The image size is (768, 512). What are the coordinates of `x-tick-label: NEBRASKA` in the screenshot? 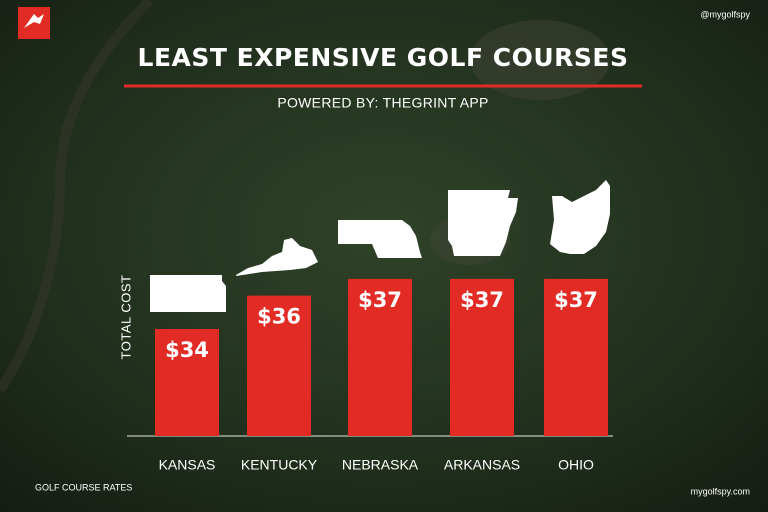 It's located at (380, 465).